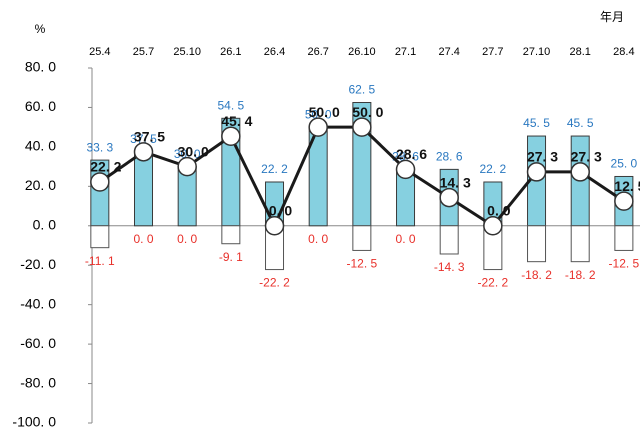  I want to click on line-value-label: 28. 6, so click(411, 154).